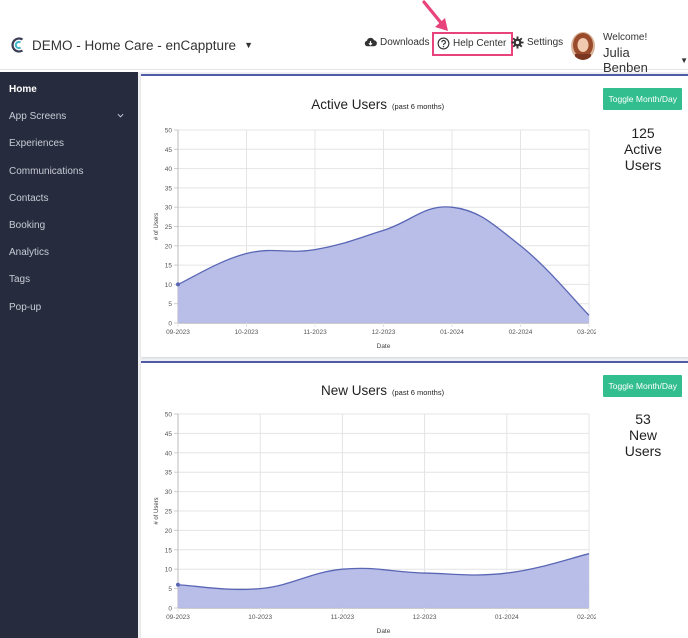 This screenshot has width=688, height=638. I want to click on app-switcher: DEMO - Home Care - enCappture ▼, so click(131, 45).